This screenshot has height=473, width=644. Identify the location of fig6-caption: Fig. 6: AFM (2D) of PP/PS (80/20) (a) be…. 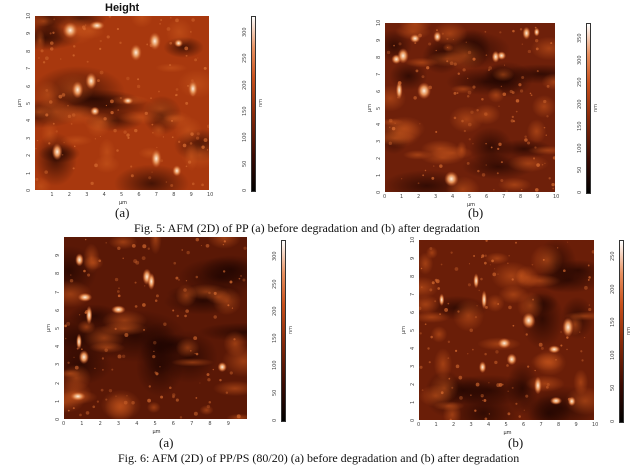
(319, 458).